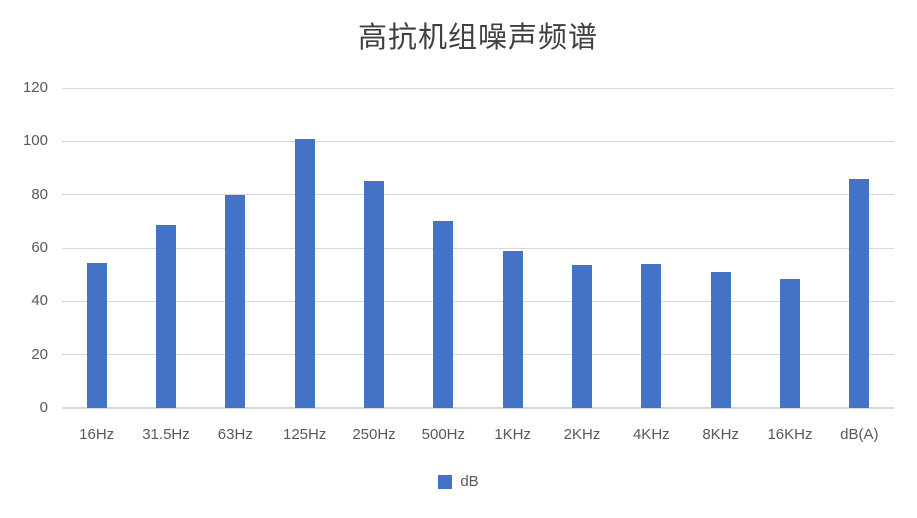 The image size is (917, 518). I want to click on chart-title: 高抗机组噪声频谱, so click(477, 38).